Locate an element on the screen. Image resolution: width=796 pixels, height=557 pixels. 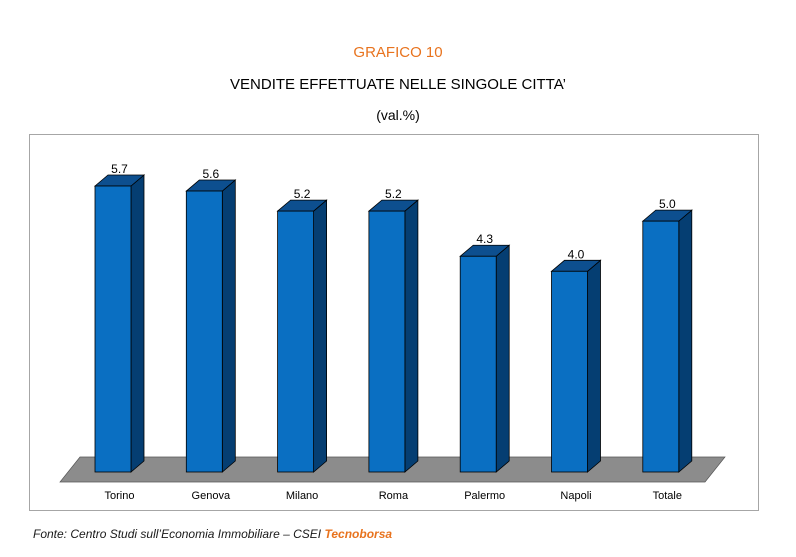
data-label: 5.0 is located at coordinates (667, 204).